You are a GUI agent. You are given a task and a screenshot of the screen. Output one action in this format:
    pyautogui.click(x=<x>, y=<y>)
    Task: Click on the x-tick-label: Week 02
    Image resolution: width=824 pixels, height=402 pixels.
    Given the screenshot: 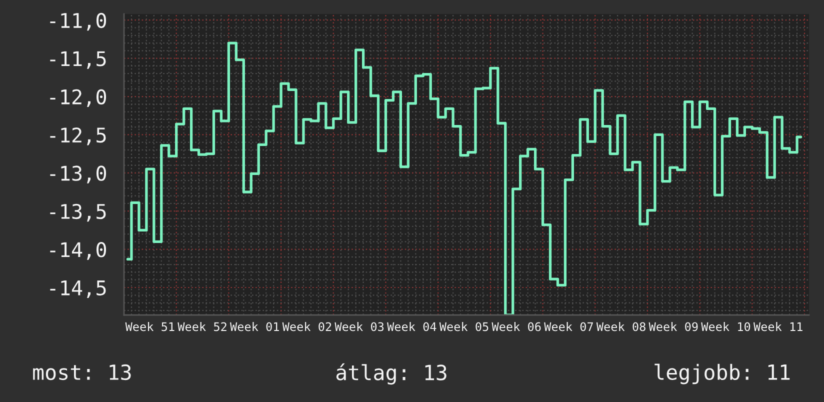 What is the action you would take?
    pyautogui.click(x=307, y=327)
    